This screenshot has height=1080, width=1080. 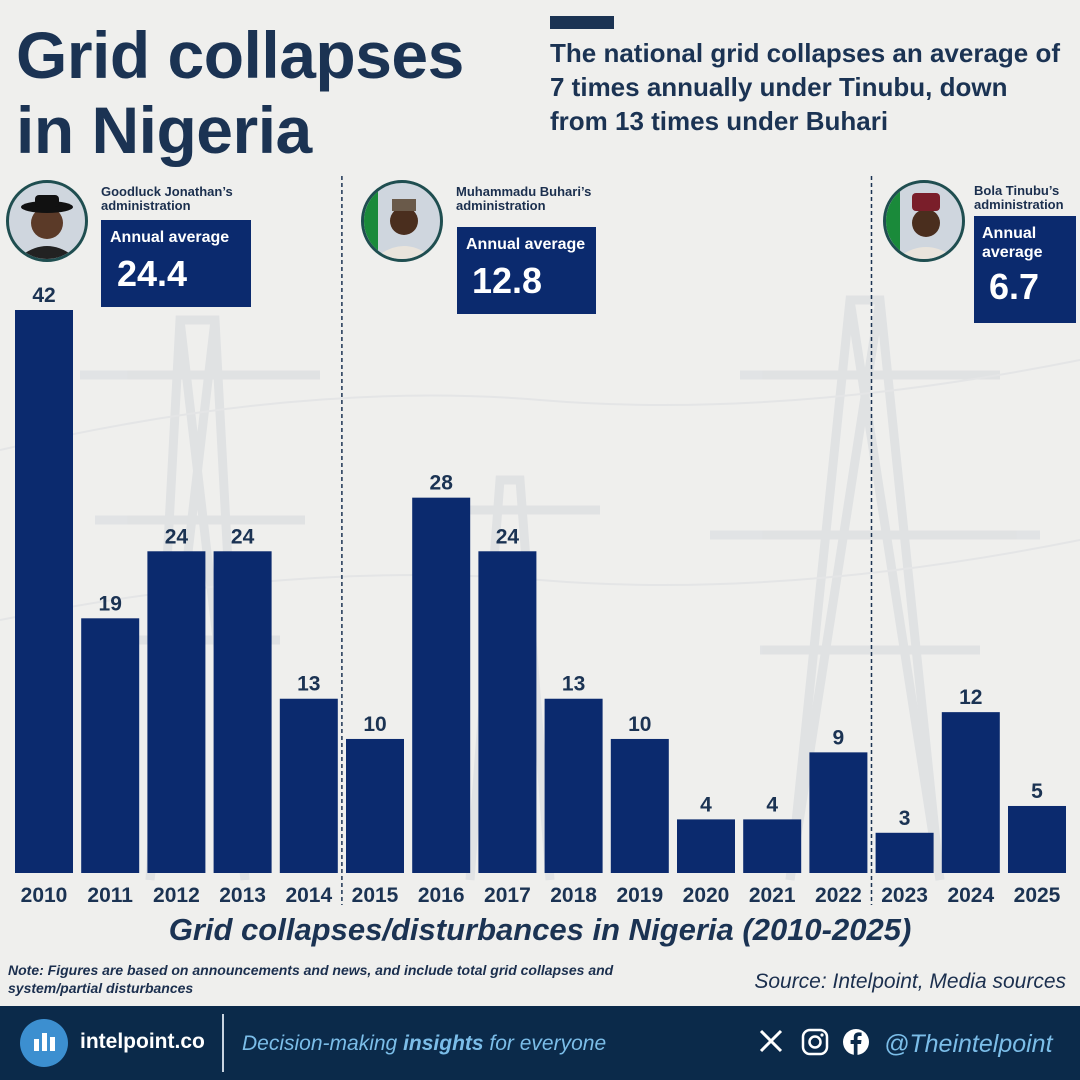 What do you see at coordinates (771, 1041) in the screenshot?
I see `x-icon` at bounding box center [771, 1041].